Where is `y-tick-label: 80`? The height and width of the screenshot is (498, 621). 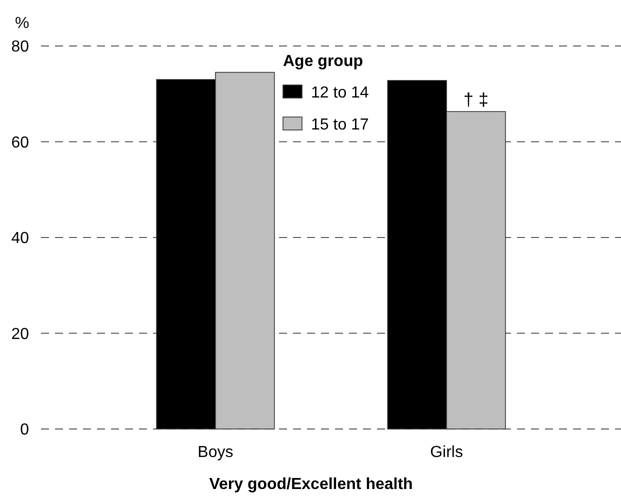
y-tick-label: 80 is located at coordinates (20, 47).